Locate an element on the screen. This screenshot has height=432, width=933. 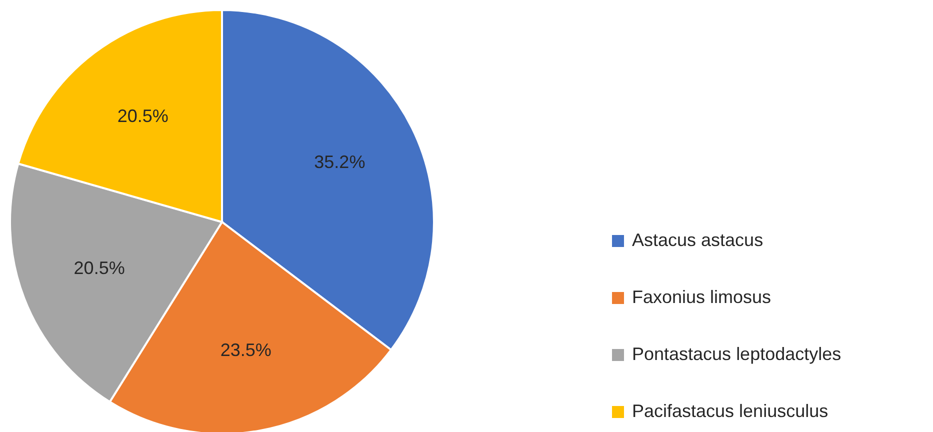
legend-label: Pacifastacus leniusculus is located at coordinates (730, 410).